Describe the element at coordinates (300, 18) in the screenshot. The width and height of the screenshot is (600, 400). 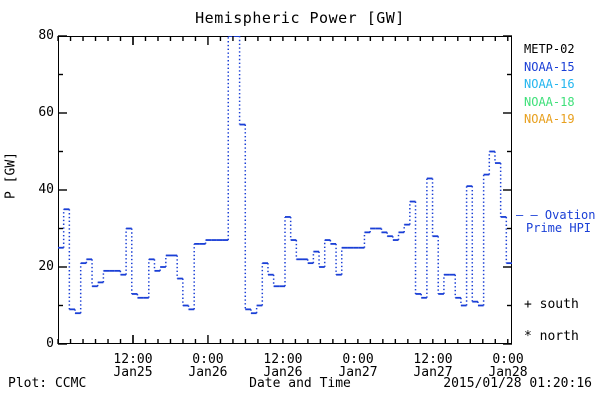
I see `page-title: Hemispheric Power [GW]` at that location.